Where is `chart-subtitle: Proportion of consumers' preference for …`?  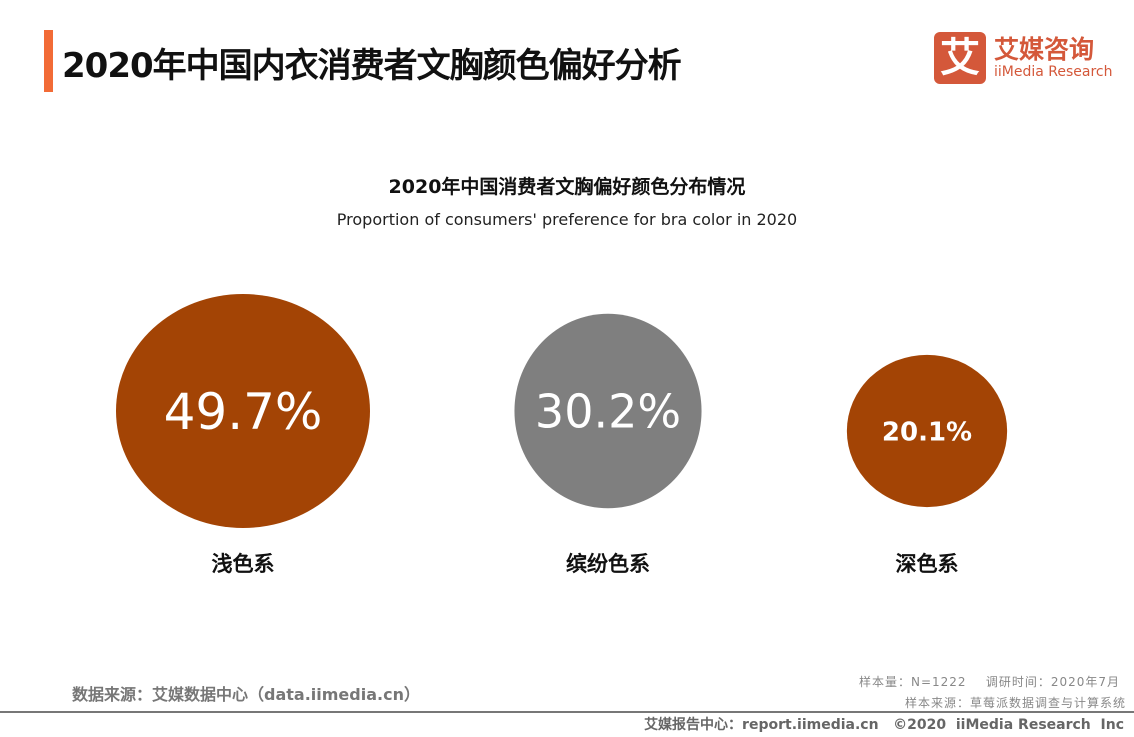
chart-subtitle: Proportion of consumers' preference for … is located at coordinates (567, 219).